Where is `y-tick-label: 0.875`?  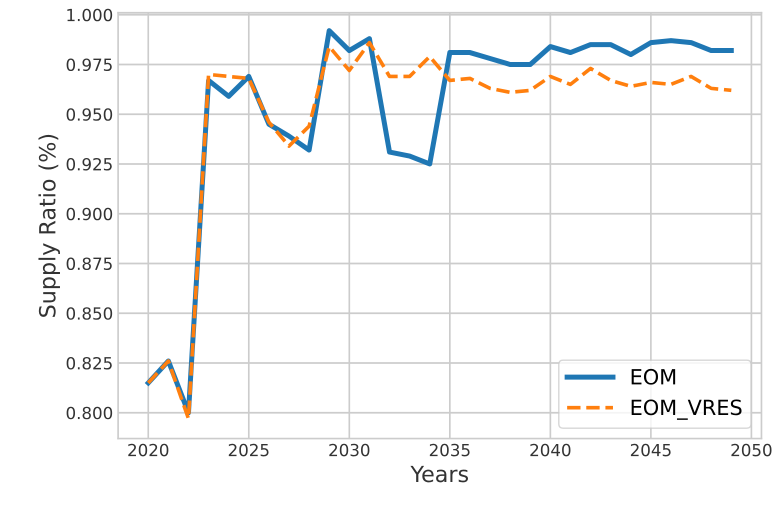 y-tick-label: 0.875 is located at coordinates (89, 263).